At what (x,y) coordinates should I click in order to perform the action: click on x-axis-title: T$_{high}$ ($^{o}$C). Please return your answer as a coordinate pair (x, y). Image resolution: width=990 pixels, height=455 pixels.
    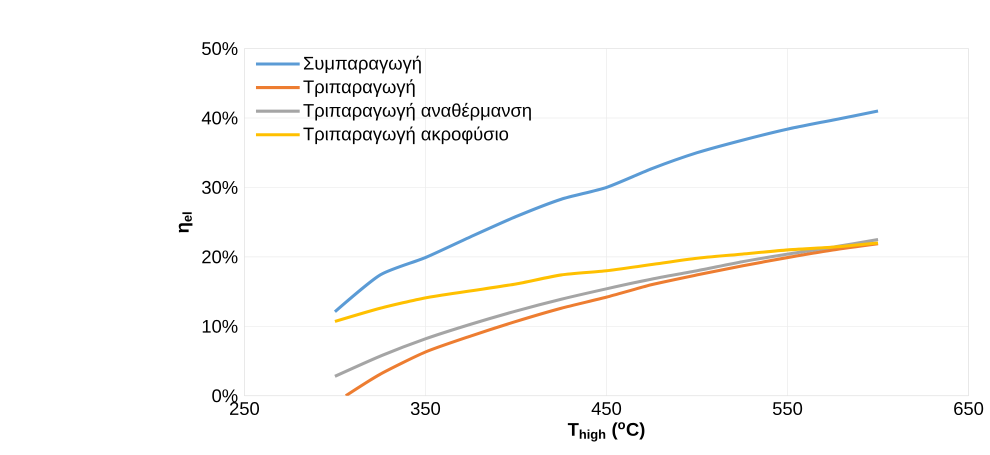
    Looking at the image, I should click on (606, 432).